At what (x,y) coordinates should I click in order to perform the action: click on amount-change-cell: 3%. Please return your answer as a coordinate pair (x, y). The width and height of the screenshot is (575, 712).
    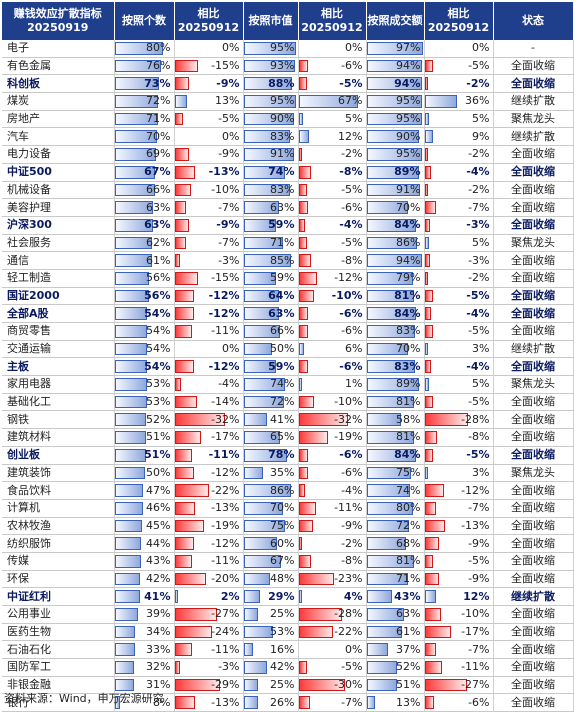
    Looking at the image, I should click on (459, 349).